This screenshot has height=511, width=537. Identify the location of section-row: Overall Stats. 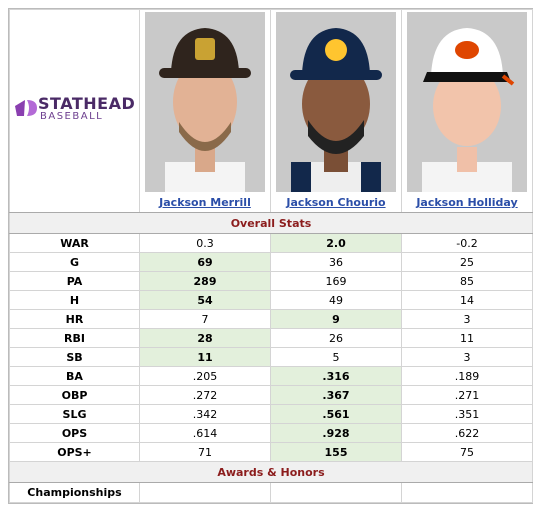
(271, 223).